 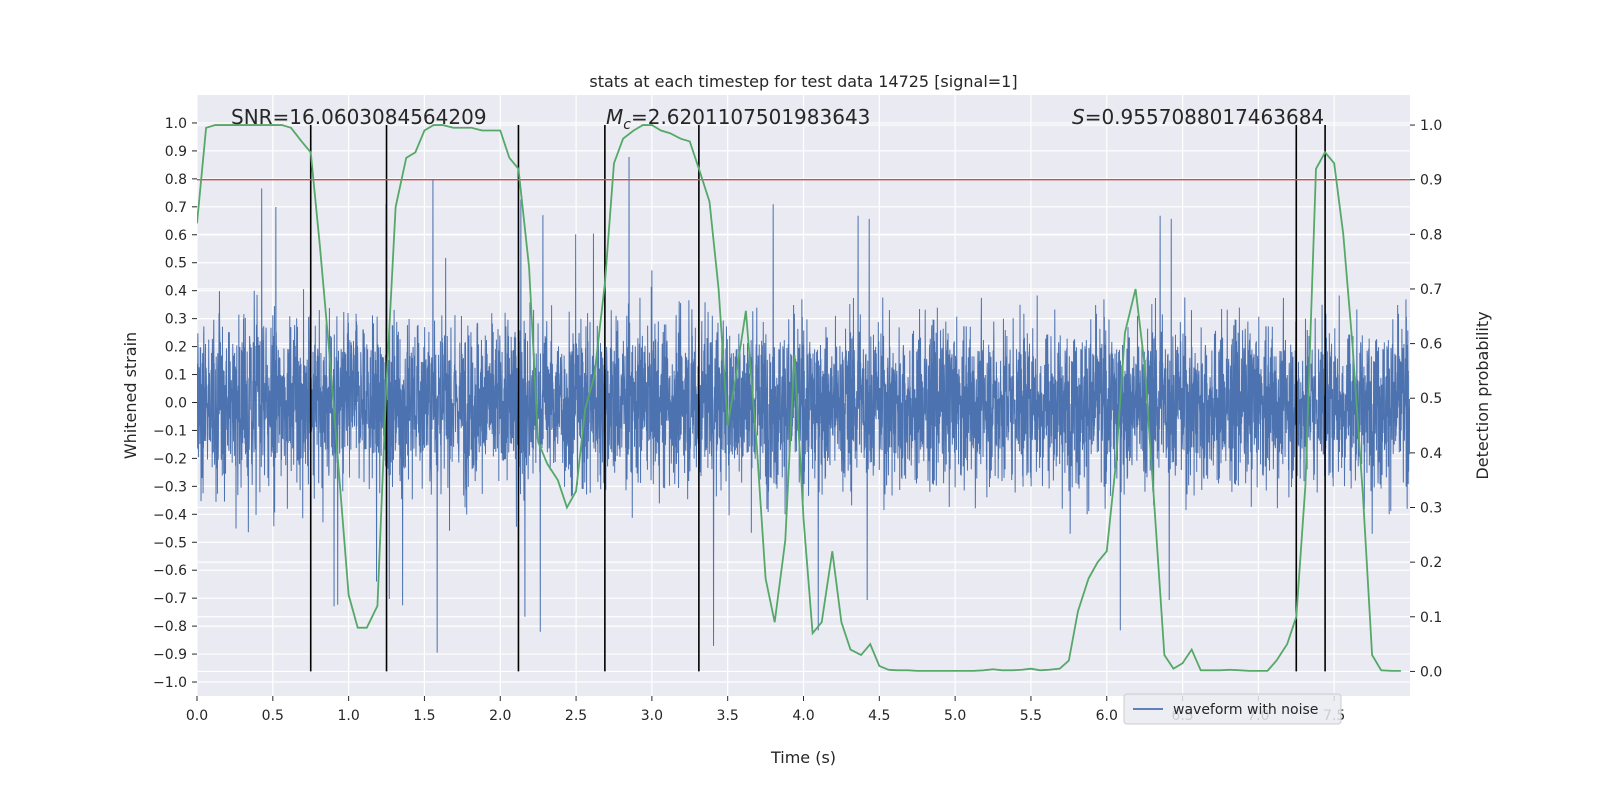 What do you see at coordinates (1245, 710) in the screenshot?
I see `legend-label-waveform: waveform with noise` at bounding box center [1245, 710].